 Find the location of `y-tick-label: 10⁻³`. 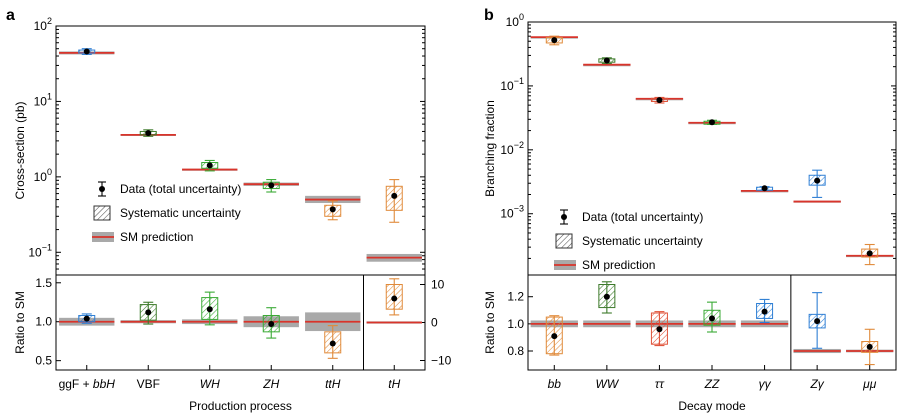

y-tick-label: 10⁻³ is located at coordinates (512, 212).